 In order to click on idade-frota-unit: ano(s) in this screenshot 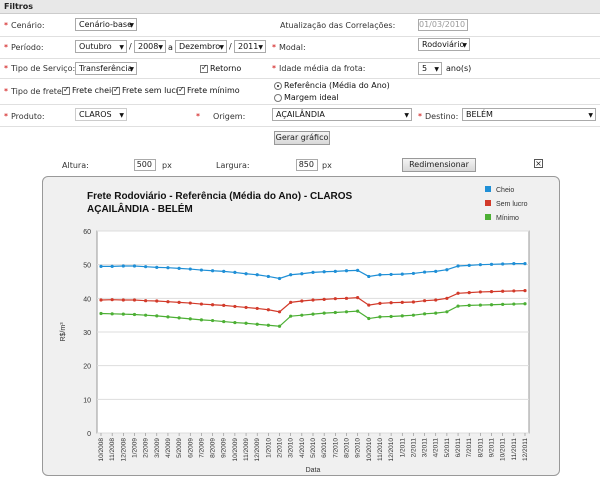, I will do `click(459, 68)`.